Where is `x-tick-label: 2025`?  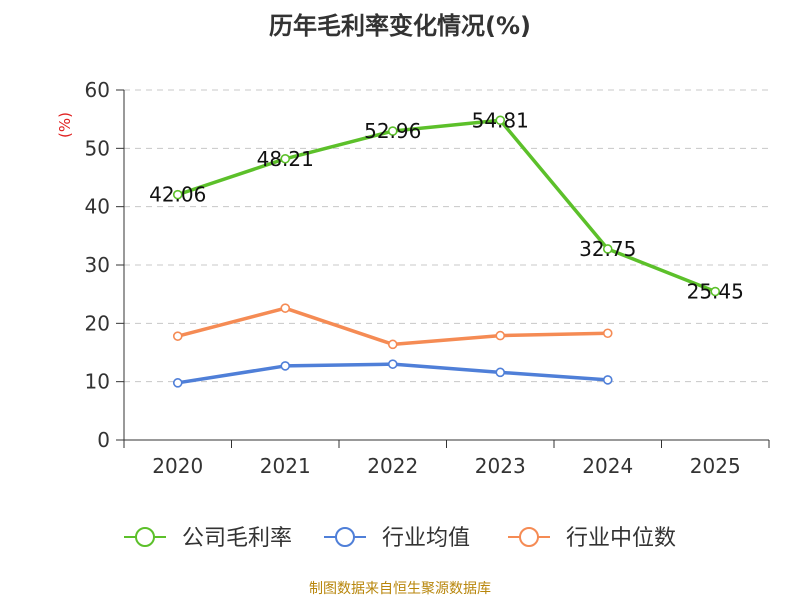
x-tick-label: 2025 is located at coordinates (715, 466).